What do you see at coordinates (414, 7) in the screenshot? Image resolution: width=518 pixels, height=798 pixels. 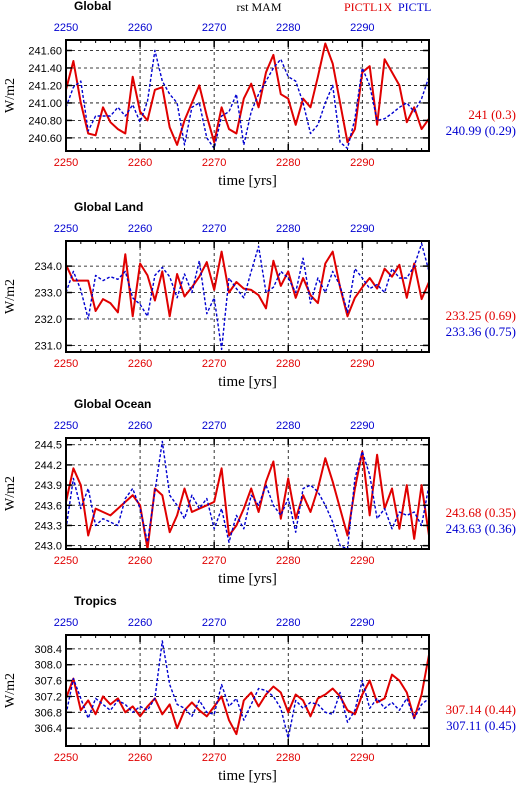 I see `series-label-blue: PICTL` at bounding box center [414, 7].